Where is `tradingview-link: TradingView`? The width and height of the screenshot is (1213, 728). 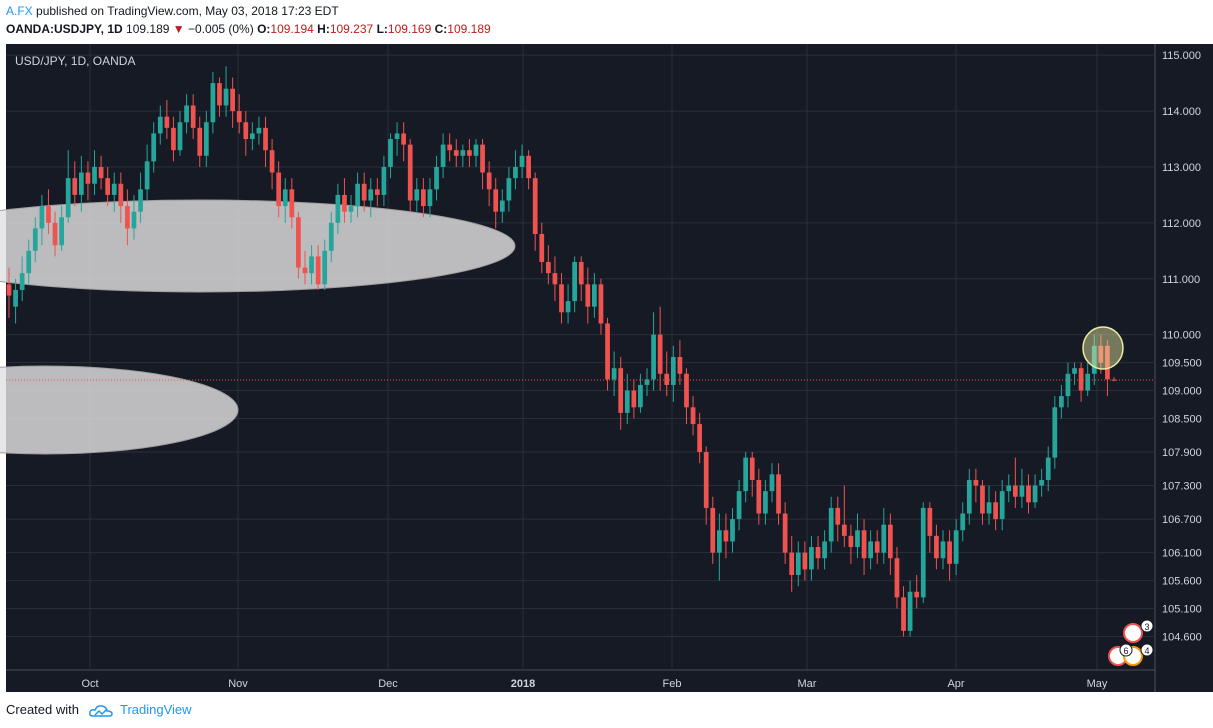
tradingview-link: TradingView is located at coordinates (156, 709).